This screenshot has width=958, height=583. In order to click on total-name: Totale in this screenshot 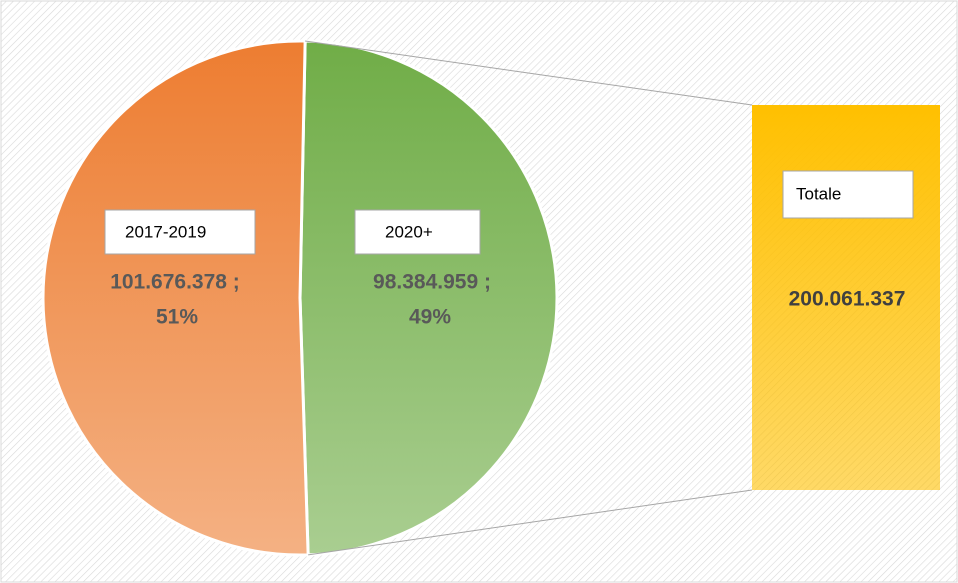, I will do `click(818, 193)`.